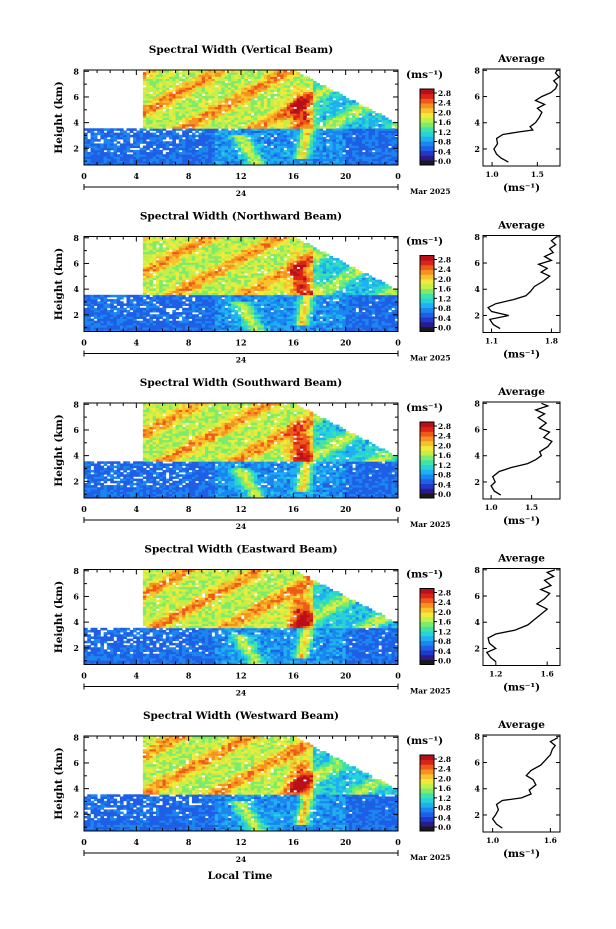 The height and width of the screenshot is (929, 616). I want to click on x-axis-label-local-time: Local Time, so click(240, 876).